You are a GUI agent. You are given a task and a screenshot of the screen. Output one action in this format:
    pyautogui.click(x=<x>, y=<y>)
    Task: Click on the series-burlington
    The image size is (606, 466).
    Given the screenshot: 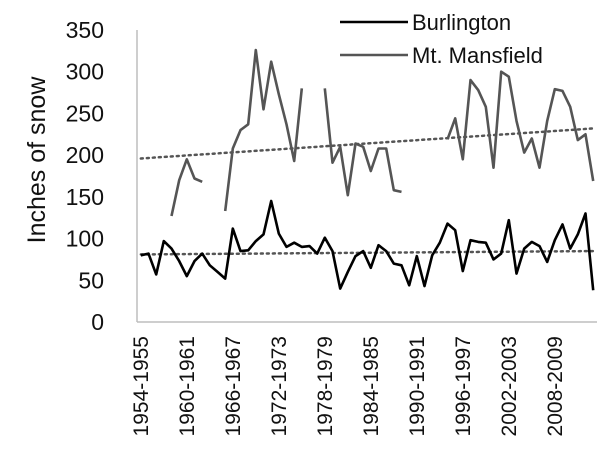 What is the action you would take?
    pyautogui.click(x=367, y=245)
    